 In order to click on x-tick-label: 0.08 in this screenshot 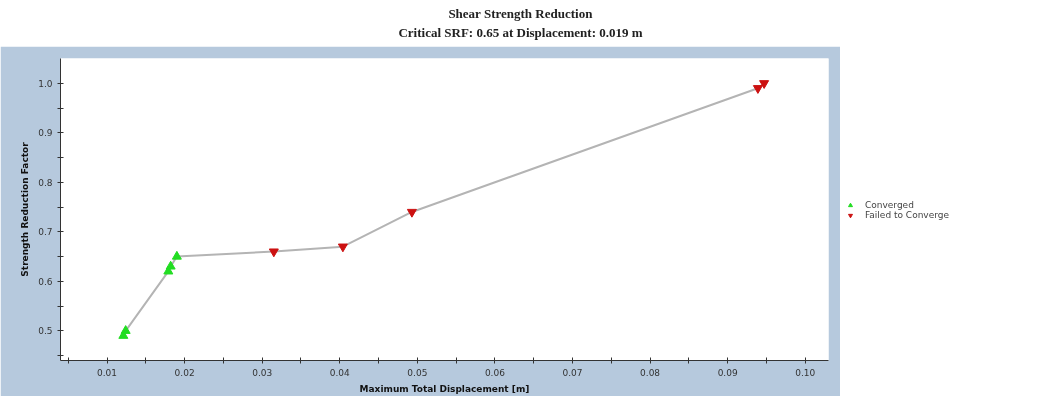, I will do `click(650, 372)`.